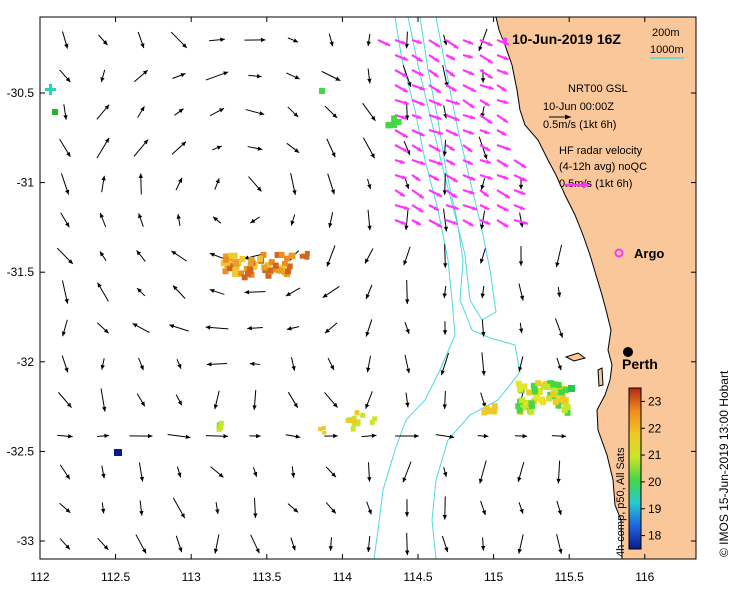 The image size is (739, 592). Describe the element at coordinates (417, 577) in the screenshot. I see `x-tick-label: 114.5` at that location.